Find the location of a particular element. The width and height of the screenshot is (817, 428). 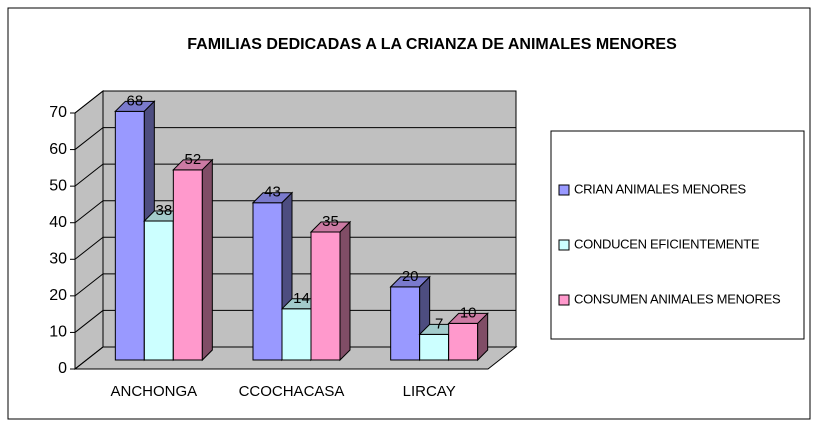

x-tick-label: LIRCAY is located at coordinates (429, 391).